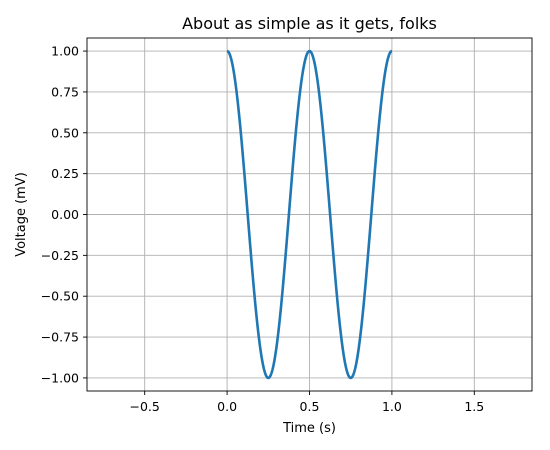 The width and height of the screenshot is (550, 450). Describe the element at coordinates (474, 406) in the screenshot. I see `x-tick-label: 1.5` at that location.